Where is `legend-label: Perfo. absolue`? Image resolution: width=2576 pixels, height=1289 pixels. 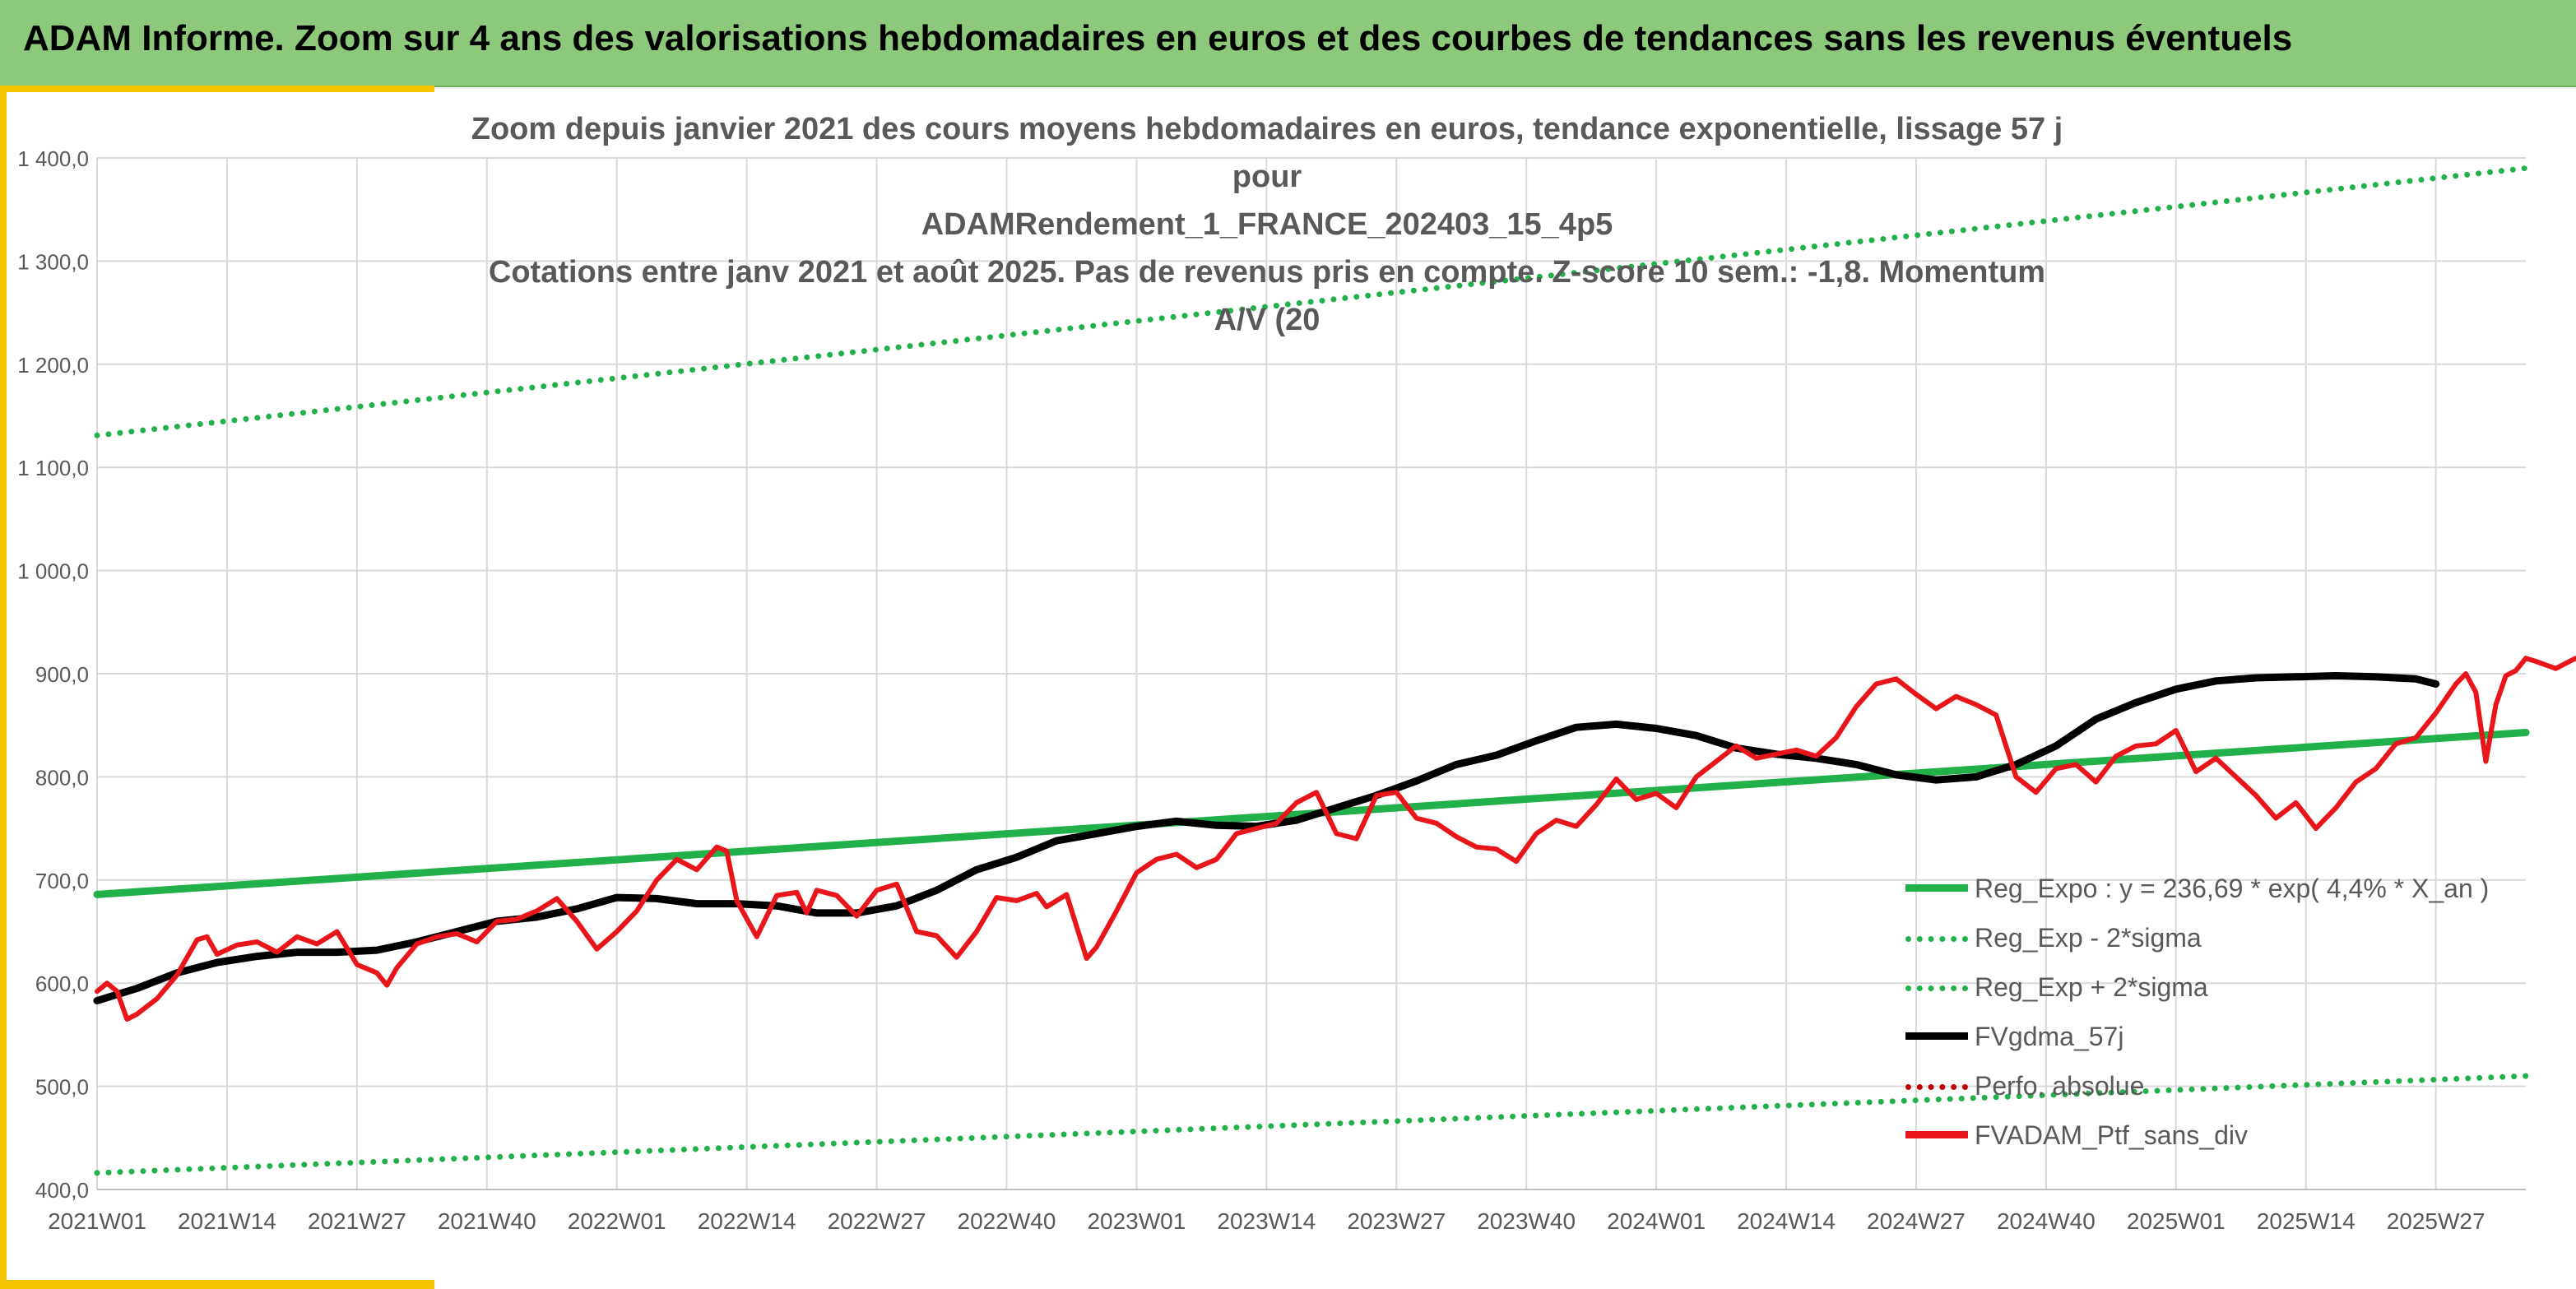 legend-label: Perfo. absolue is located at coordinates (2060, 1086).